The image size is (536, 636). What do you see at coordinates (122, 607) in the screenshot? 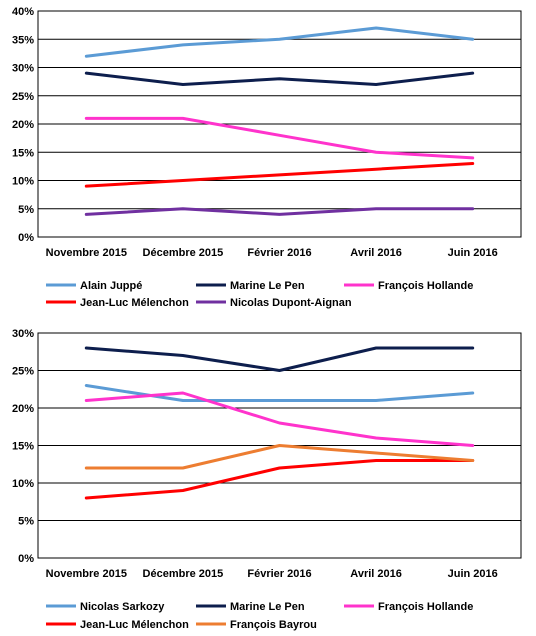
I see `legend-label-1: Nicolas Sarkozy` at bounding box center [122, 607].